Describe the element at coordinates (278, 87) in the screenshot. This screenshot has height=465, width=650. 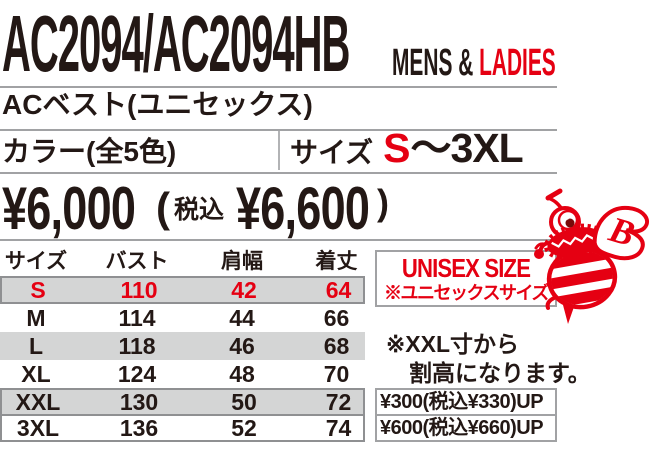
I see `title-underline` at that location.